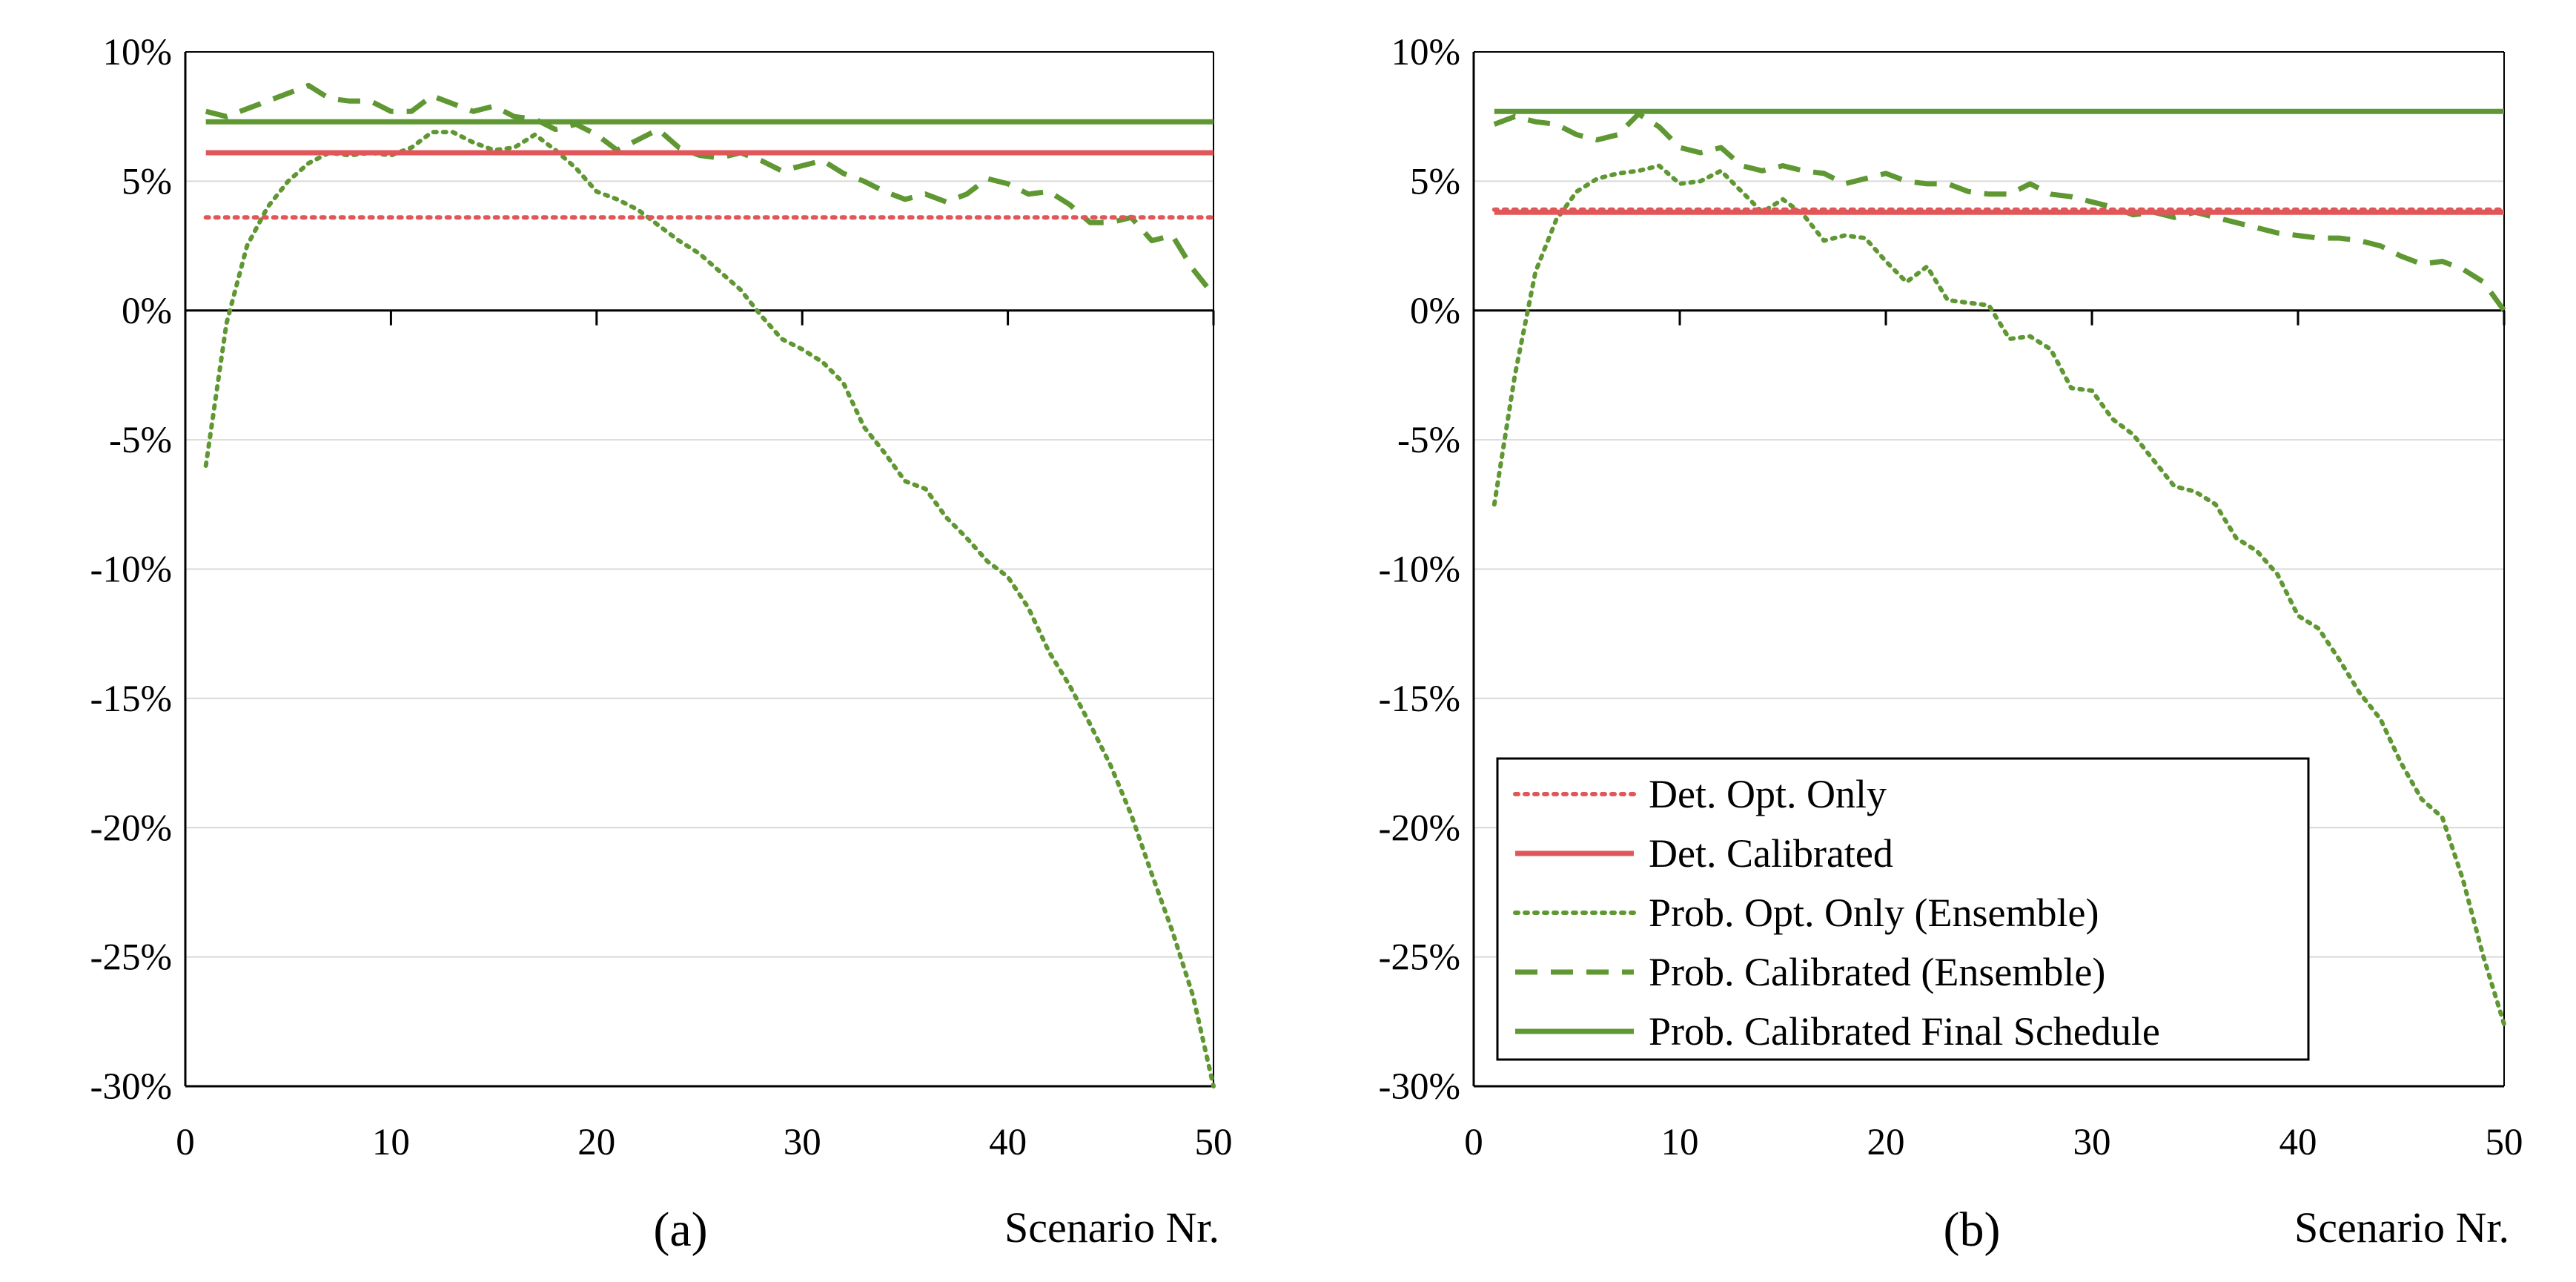 The height and width of the screenshot is (1282, 2576). What do you see at coordinates (1874, 913) in the screenshot?
I see `legend-label: Prob. Opt. Only (Ensemble)` at bounding box center [1874, 913].